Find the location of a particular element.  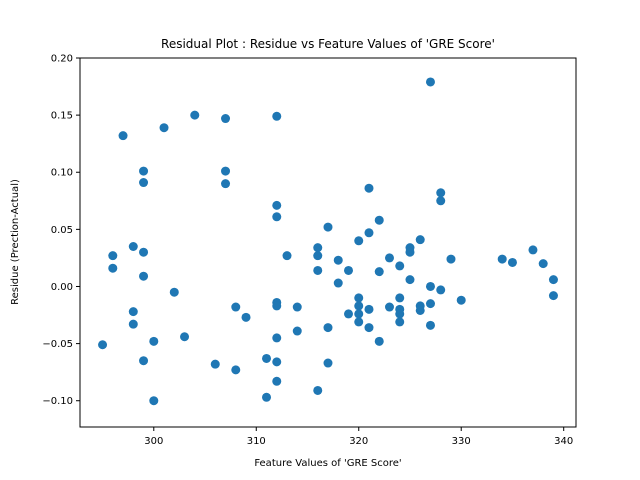

x-tick-label: 330 is located at coordinates (461, 441).